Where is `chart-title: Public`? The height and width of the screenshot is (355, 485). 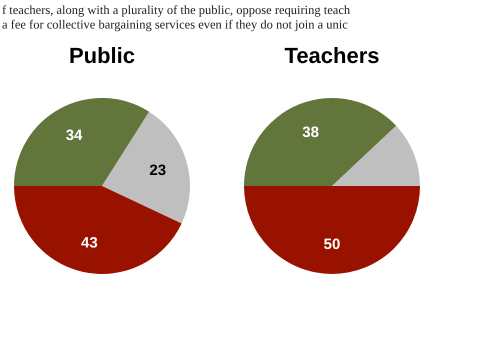
chart-title: Public is located at coordinates (102, 55).